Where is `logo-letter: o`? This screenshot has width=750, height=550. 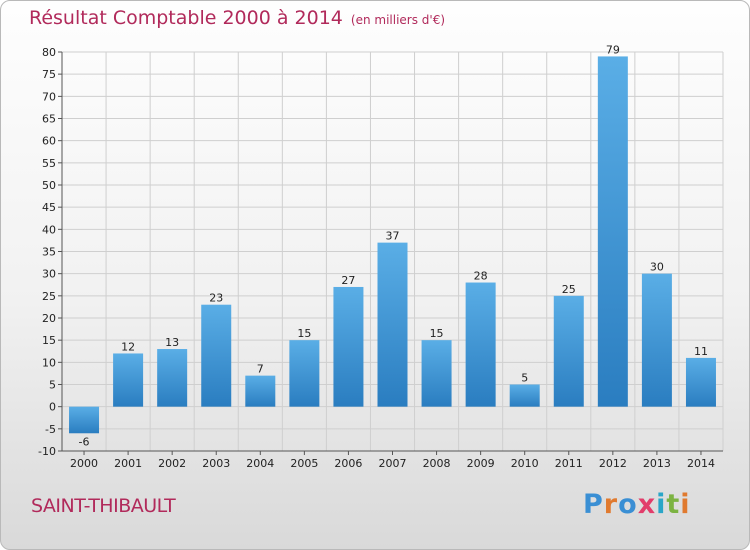 logo-letter: o is located at coordinates (628, 504).